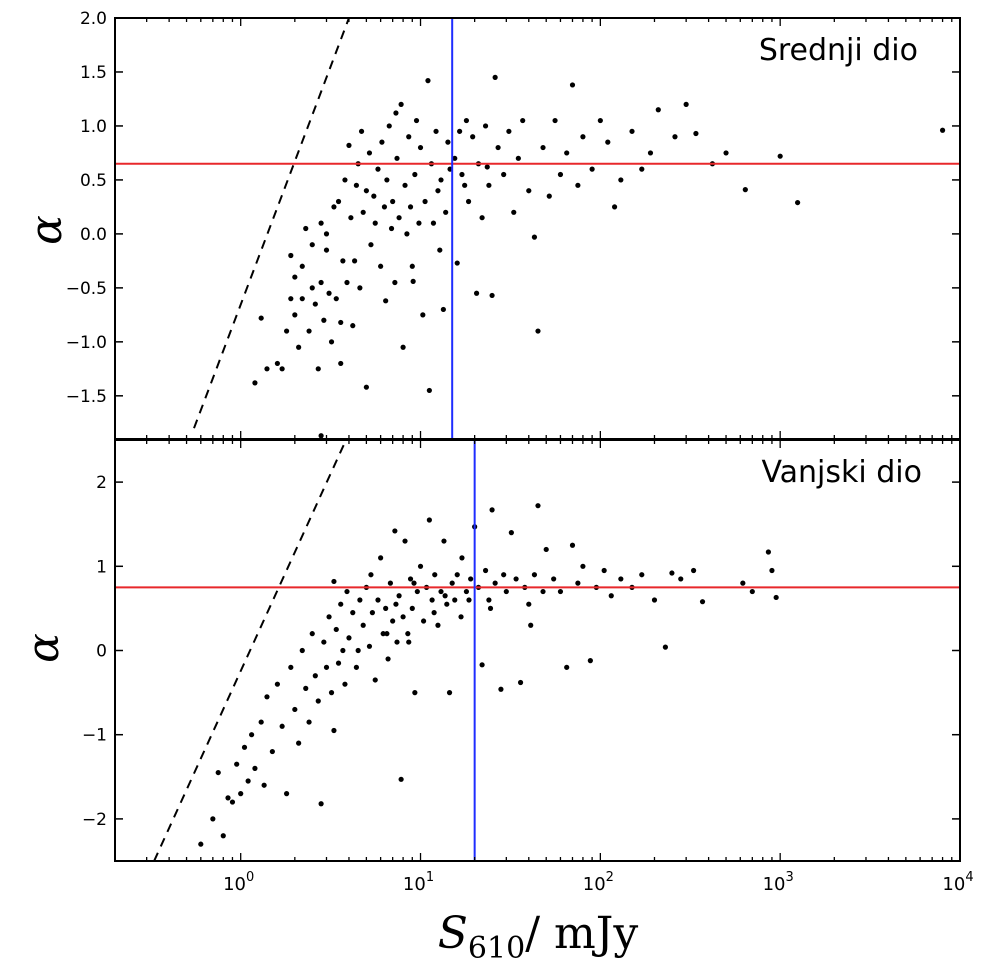  I want to click on top-y-tick-label: −1.0, so click(86, 343).